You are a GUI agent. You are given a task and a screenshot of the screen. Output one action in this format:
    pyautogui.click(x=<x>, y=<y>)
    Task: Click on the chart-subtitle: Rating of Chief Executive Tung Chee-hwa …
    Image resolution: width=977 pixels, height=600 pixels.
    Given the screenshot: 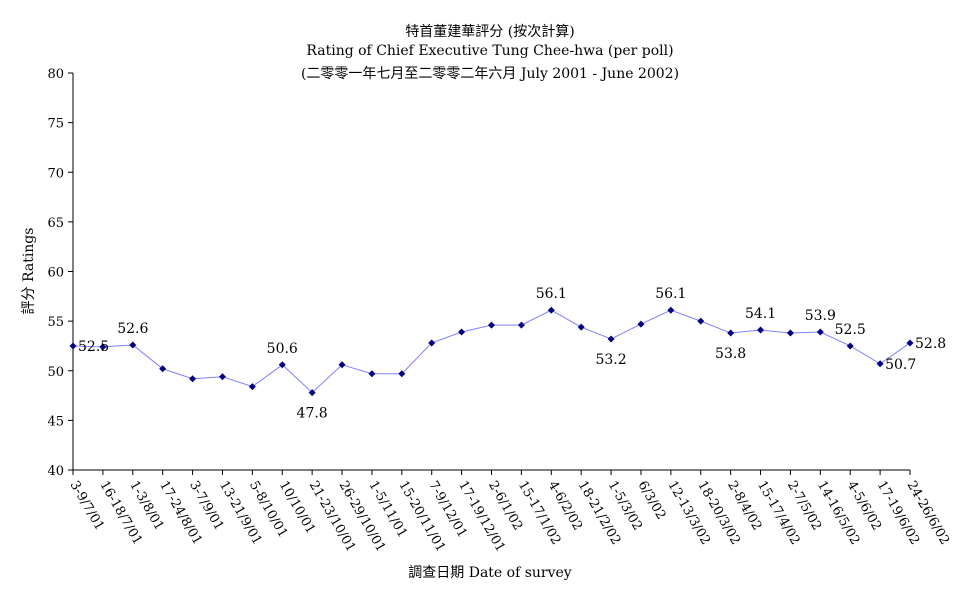 What is the action you would take?
    pyautogui.click(x=489, y=51)
    